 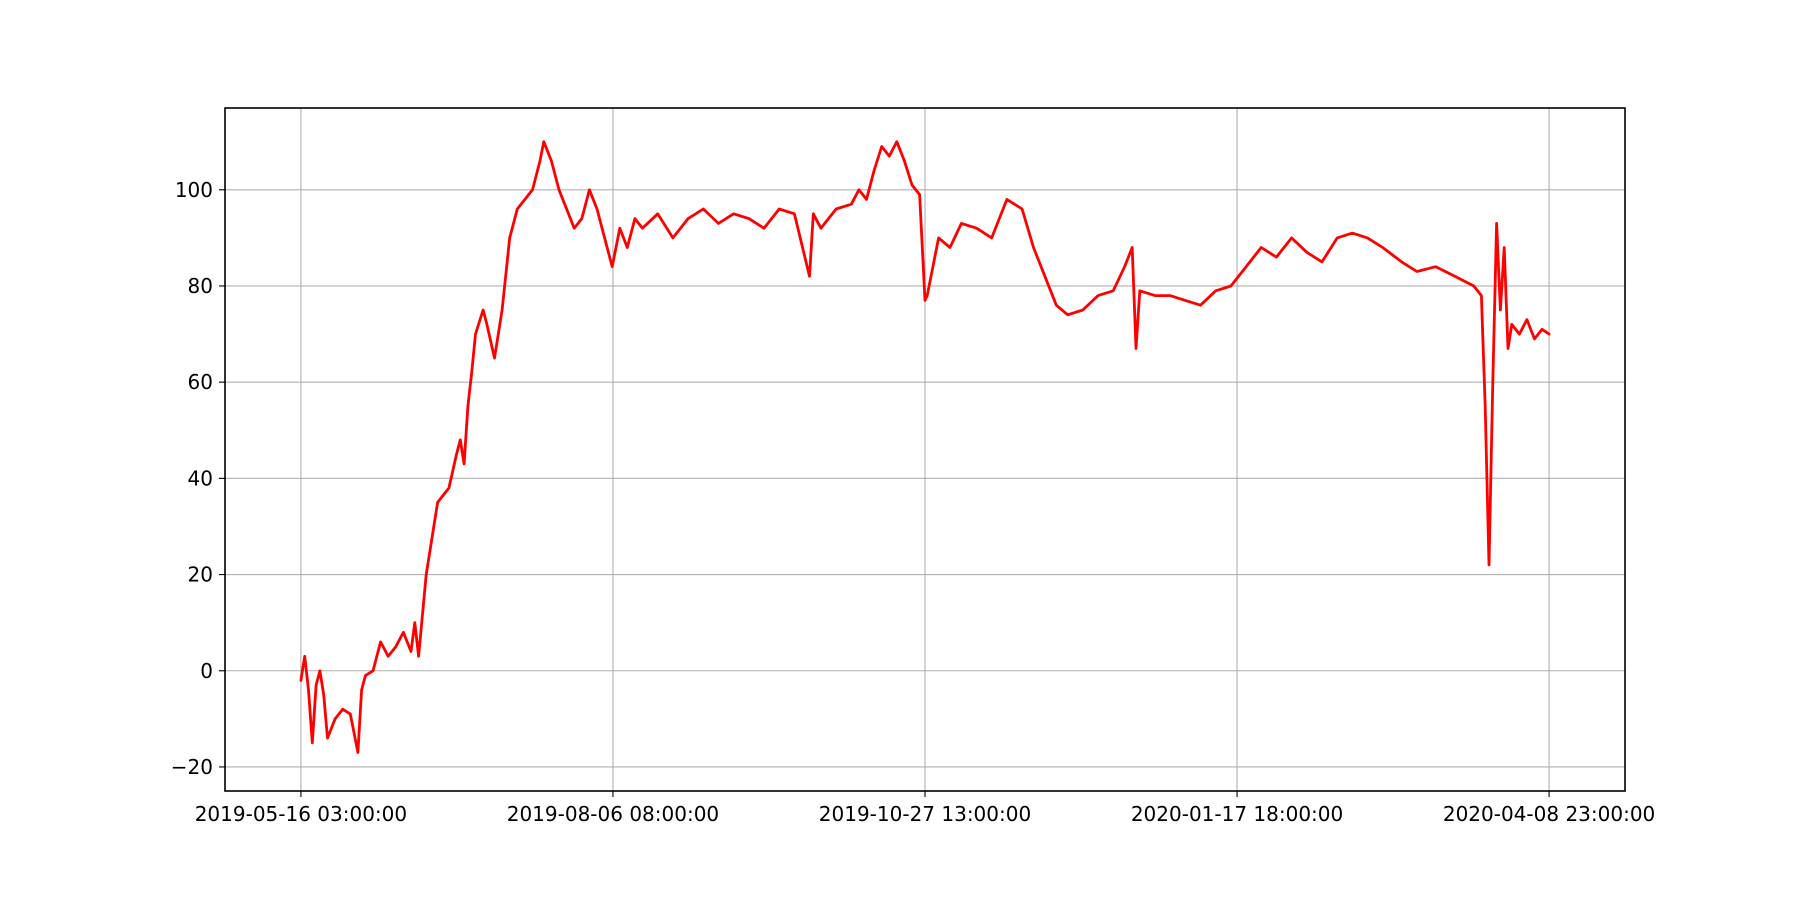 I want to click on y-tick-label: 20, so click(x=200, y=575).